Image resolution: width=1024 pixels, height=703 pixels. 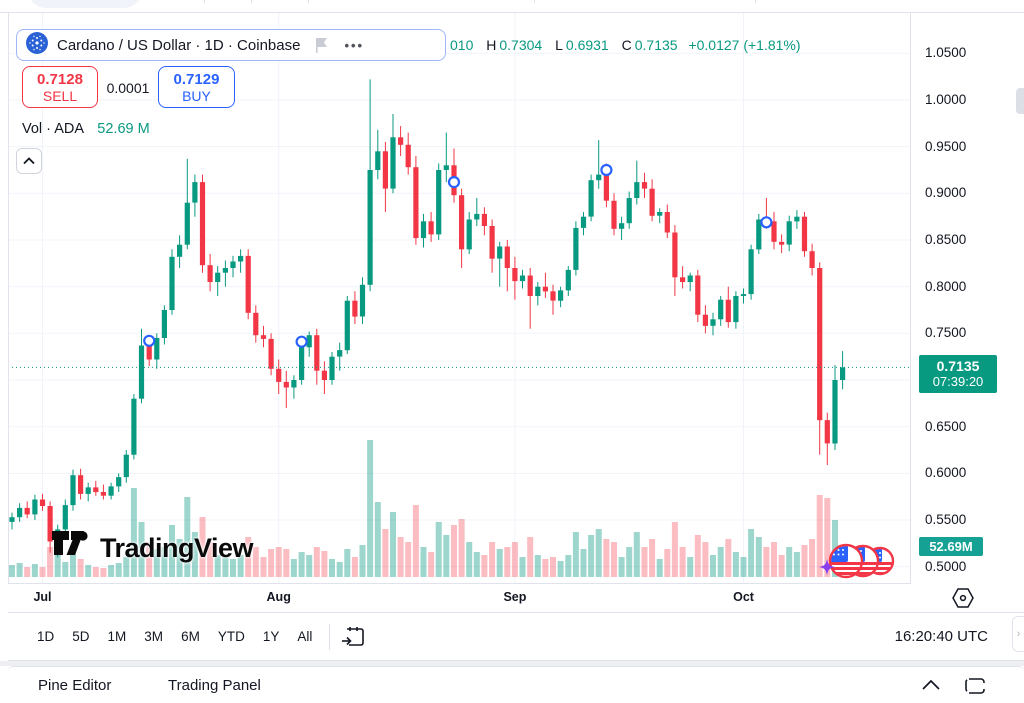 I want to click on scroll-handle, so click(x=1020, y=101).